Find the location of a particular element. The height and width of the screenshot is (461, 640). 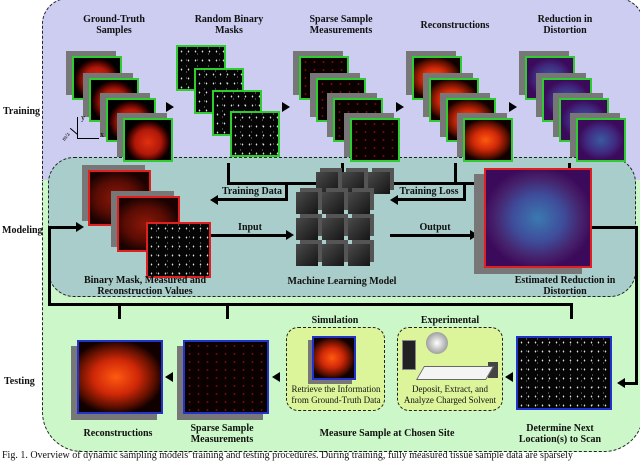

row-label-testing: Testing is located at coordinates (19, 381).